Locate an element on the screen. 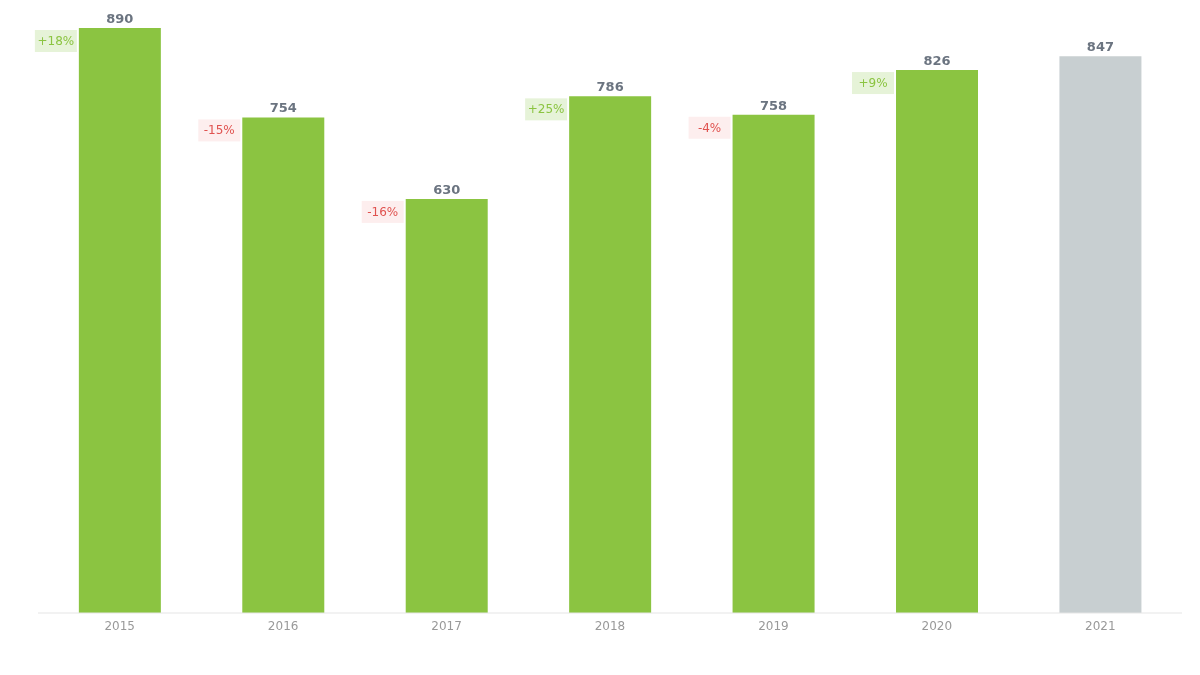 This screenshot has width=1200, height=675. x-tick-label: 2019 is located at coordinates (773, 625).